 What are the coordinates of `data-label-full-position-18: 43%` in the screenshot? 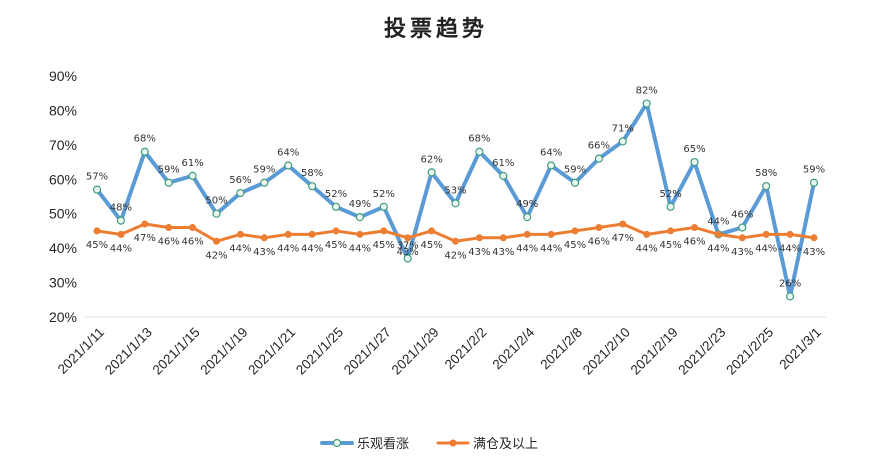 It's located at (503, 252).